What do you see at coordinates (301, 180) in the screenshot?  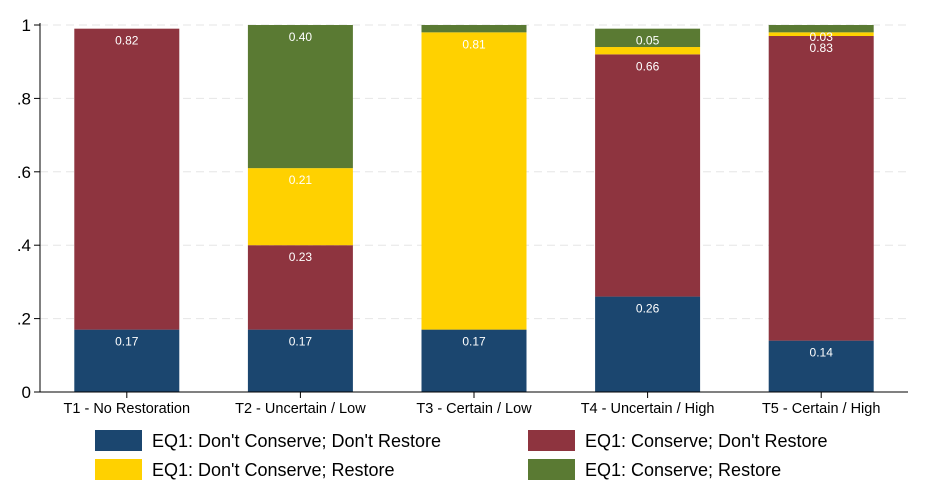 I see `data-label: 0.21` at bounding box center [301, 180].